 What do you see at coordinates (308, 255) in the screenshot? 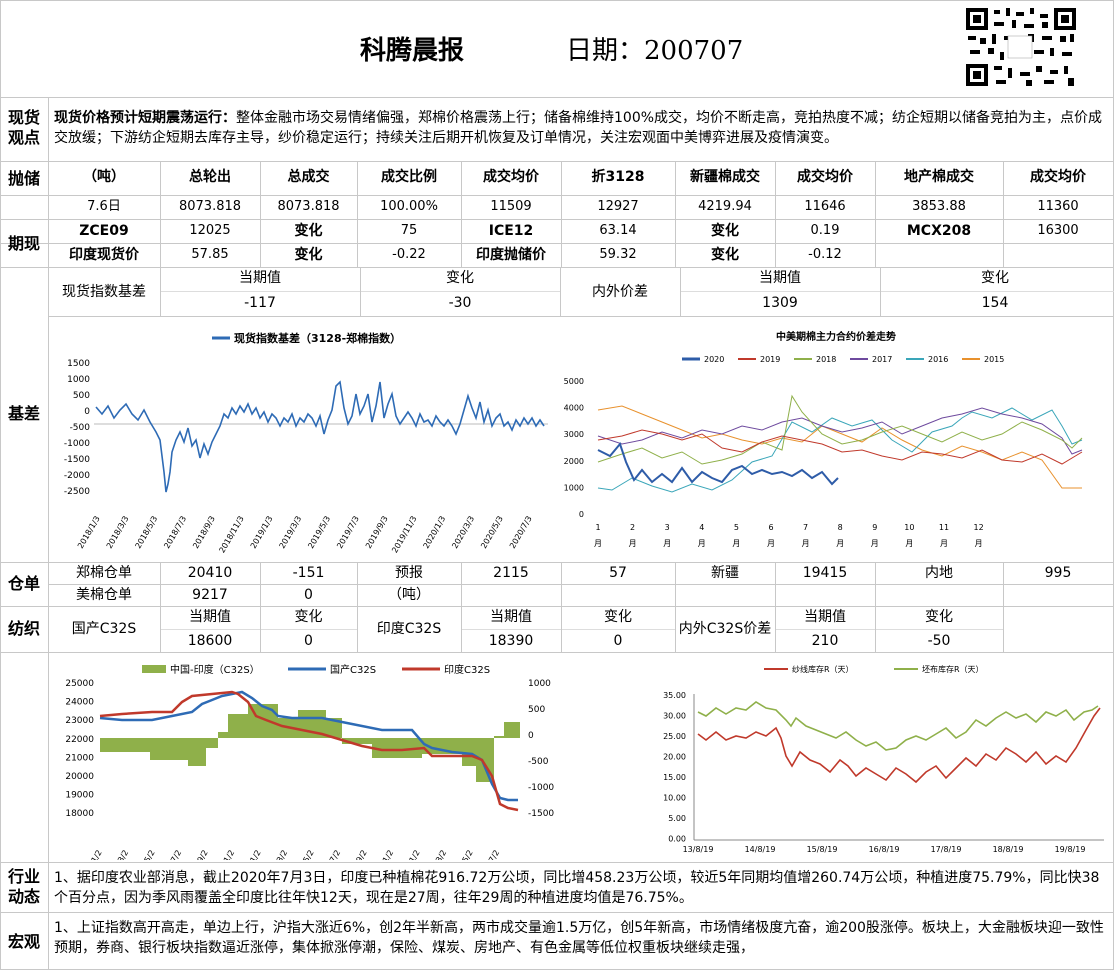
I see `futures-r2-2: 变化` at bounding box center [308, 255].